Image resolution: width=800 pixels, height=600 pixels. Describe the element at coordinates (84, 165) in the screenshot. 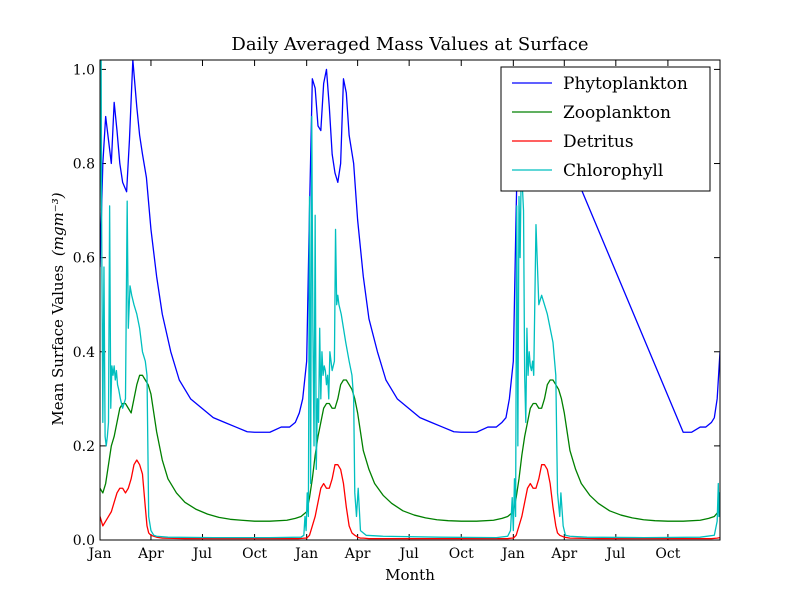

I see `y-tick-label: 0.8` at that location.